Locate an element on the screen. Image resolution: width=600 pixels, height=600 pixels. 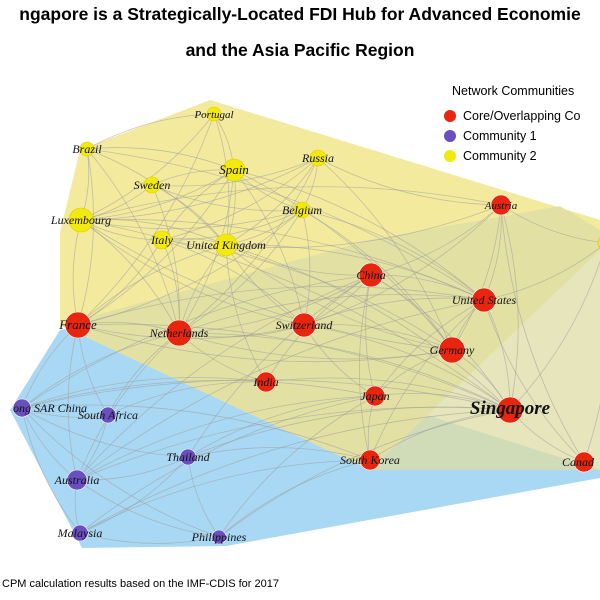
legend-item-community2: Community 2 is located at coordinates (520, 156).